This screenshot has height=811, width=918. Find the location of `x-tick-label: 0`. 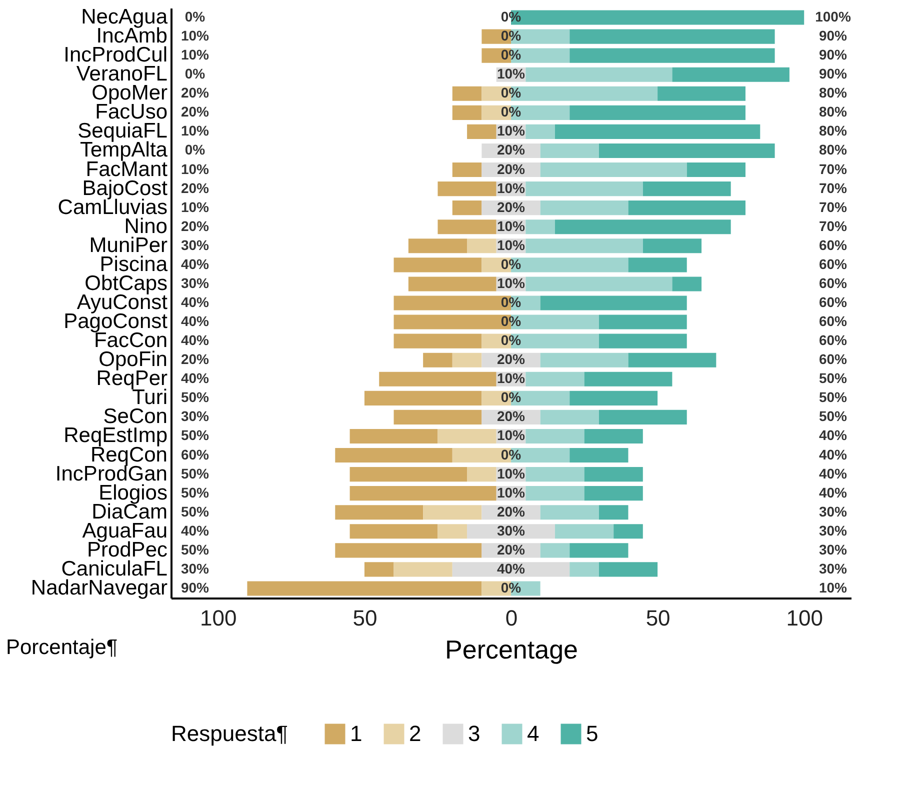

x-tick-label: 0 is located at coordinates (511, 618).